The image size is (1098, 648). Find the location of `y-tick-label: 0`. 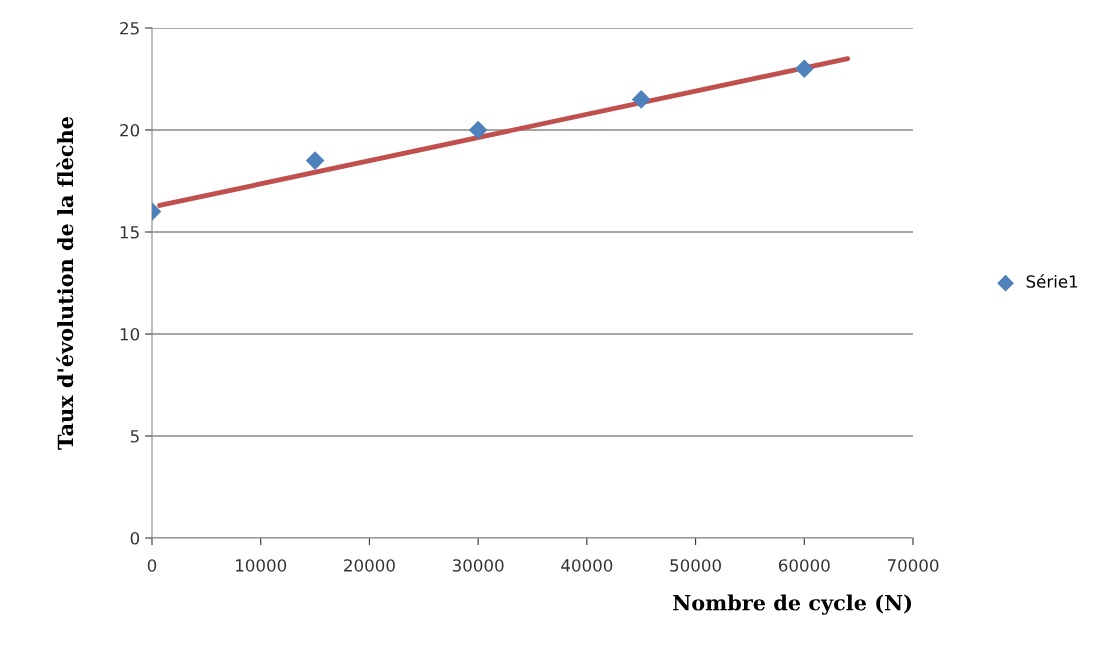

y-tick-label: 0 is located at coordinates (135, 538).